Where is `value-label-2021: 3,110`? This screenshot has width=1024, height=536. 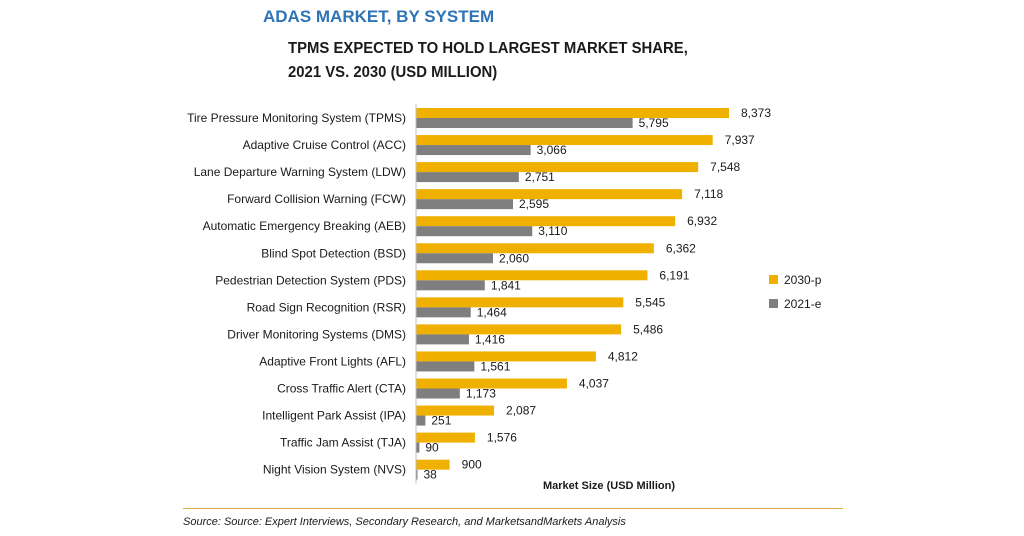
value-label-2021: 3,110 is located at coordinates (552, 231).